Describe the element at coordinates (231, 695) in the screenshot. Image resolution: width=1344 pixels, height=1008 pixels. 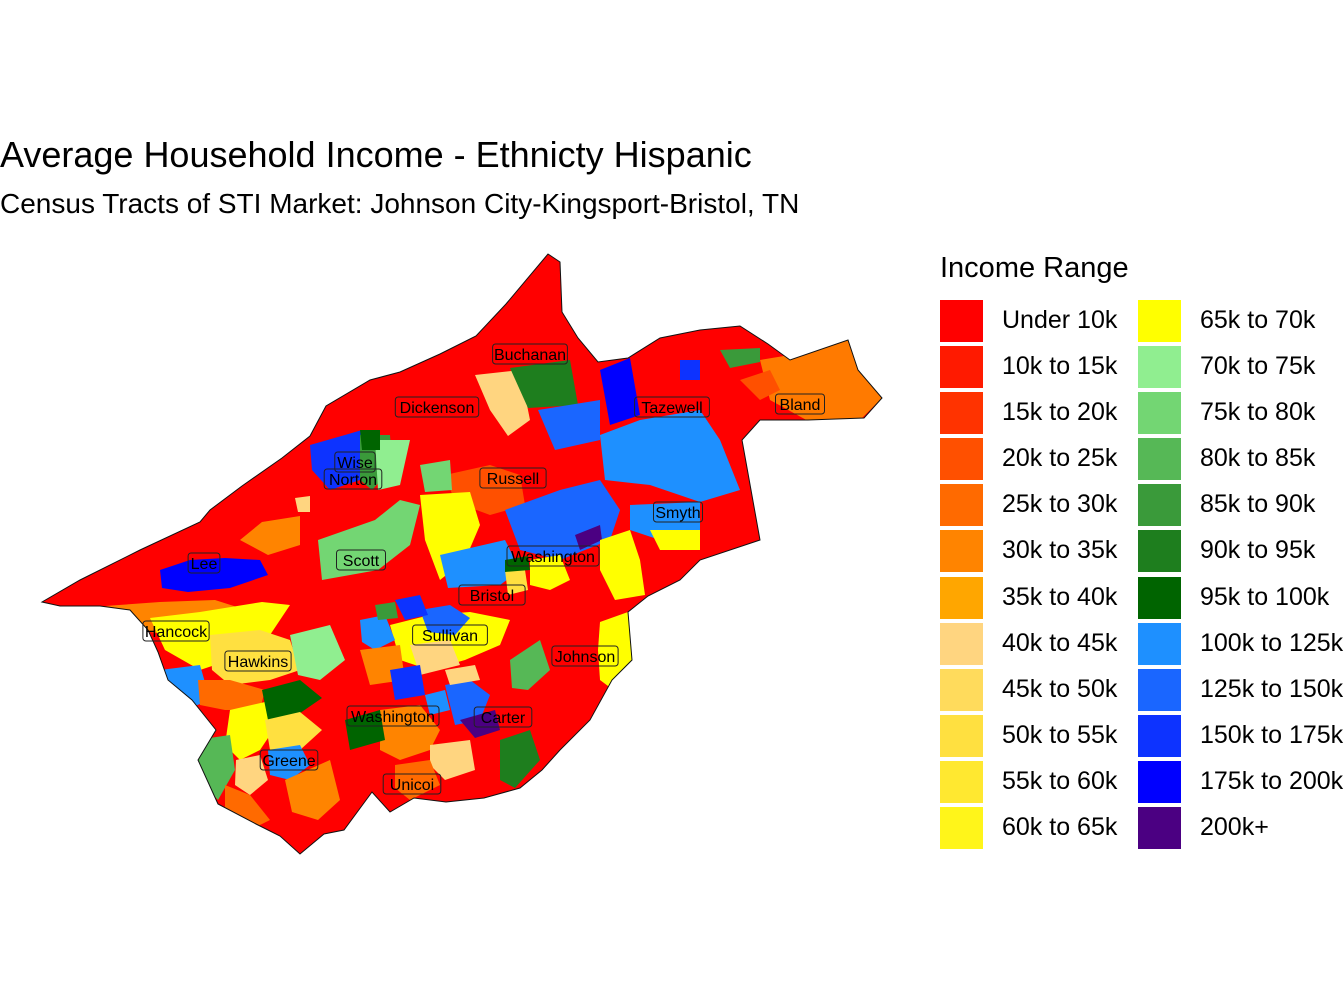
I see `tract-hawkins-orange` at that location.